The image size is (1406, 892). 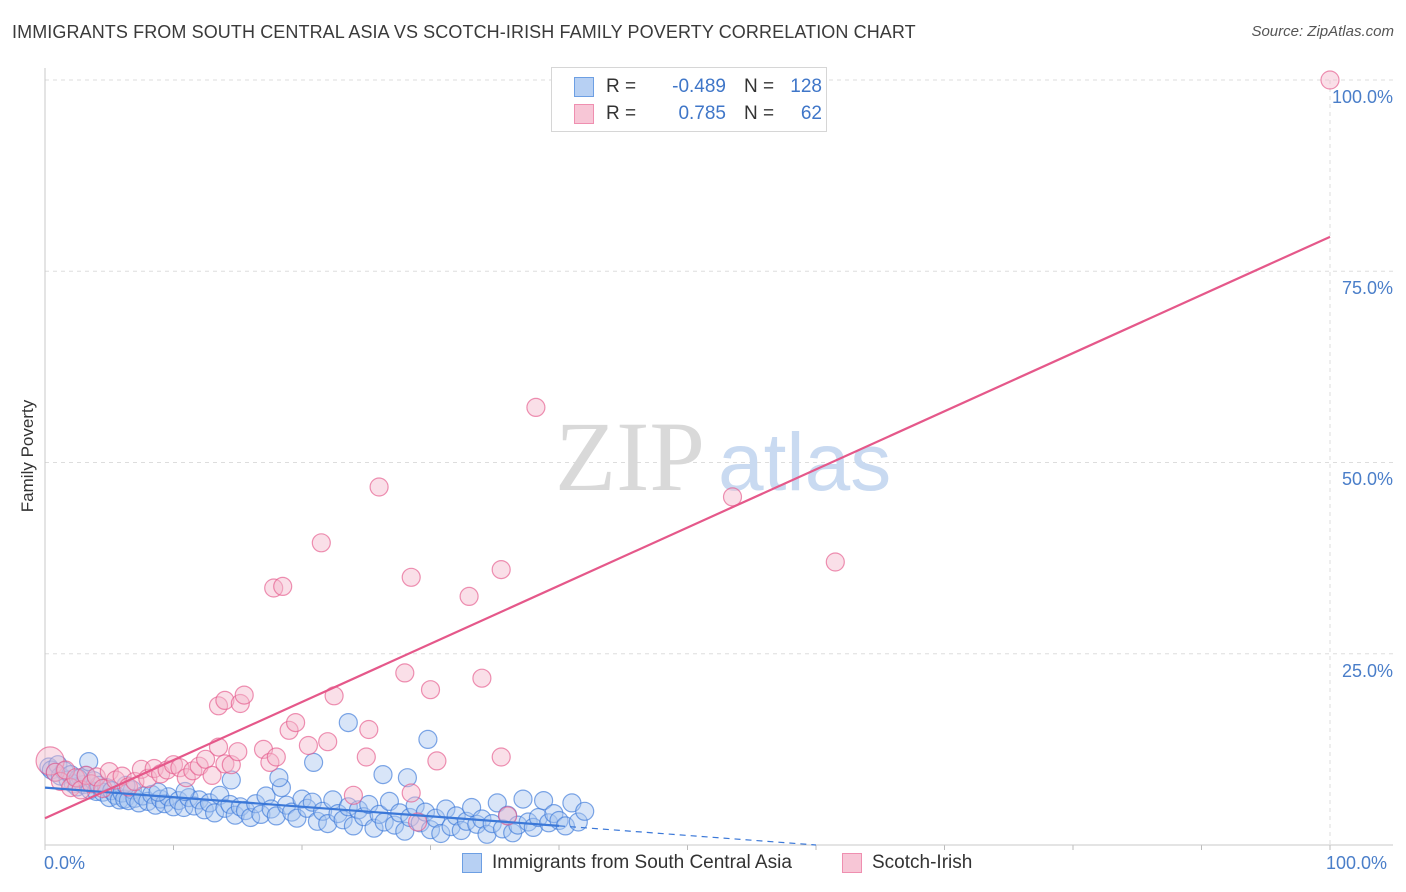 What do you see at coordinates (804, 462) in the screenshot?
I see `watermark-atlas: atlas` at bounding box center [804, 462].